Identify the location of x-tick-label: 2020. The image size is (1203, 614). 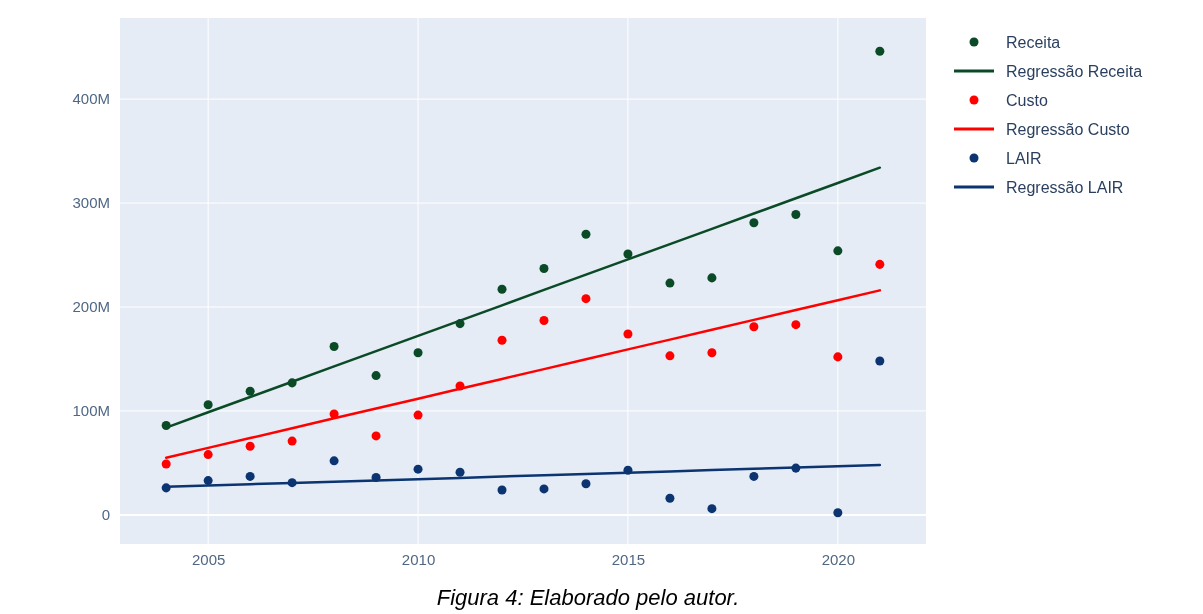
(838, 559).